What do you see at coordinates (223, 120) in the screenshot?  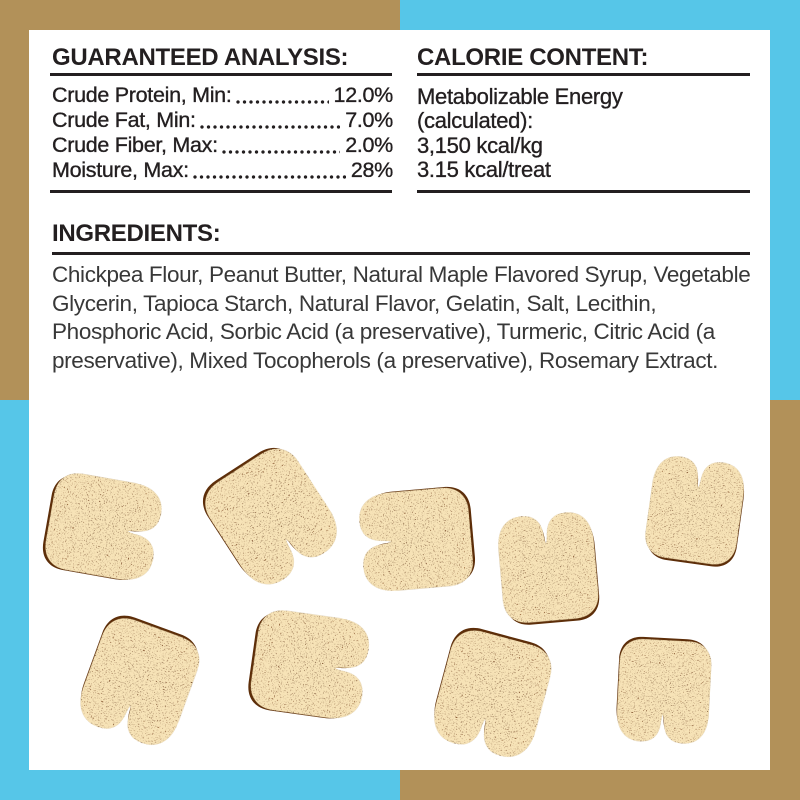 I see `analysis-row: Crude Fat, Min: 7.0%` at bounding box center [223, 120].